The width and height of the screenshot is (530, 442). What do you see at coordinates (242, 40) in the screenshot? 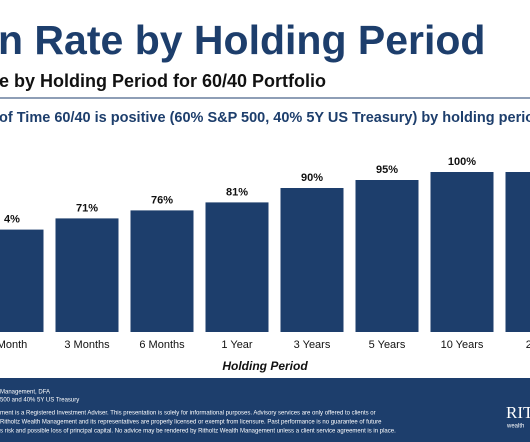
I see `chart-title: n Rate by Holding Period` at bounding box center [242, 40].